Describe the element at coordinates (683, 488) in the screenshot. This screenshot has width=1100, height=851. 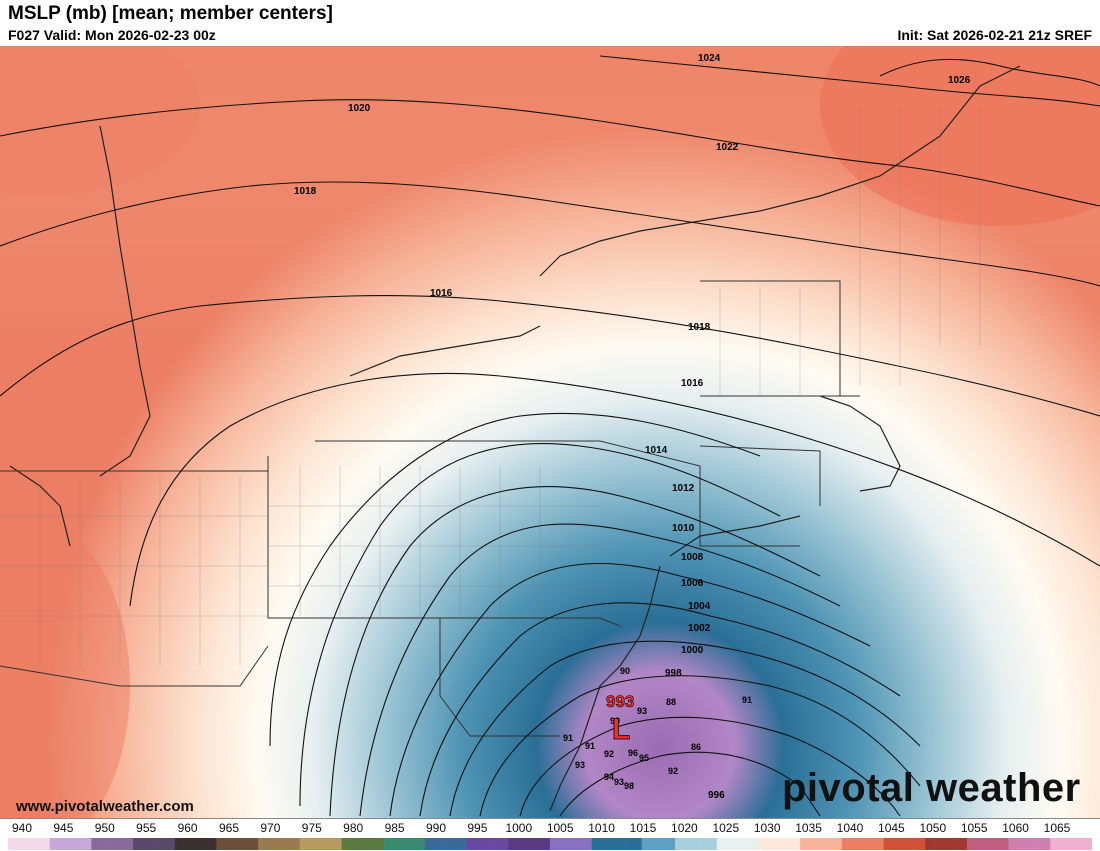
I see `svg-text: 1012` at that location.